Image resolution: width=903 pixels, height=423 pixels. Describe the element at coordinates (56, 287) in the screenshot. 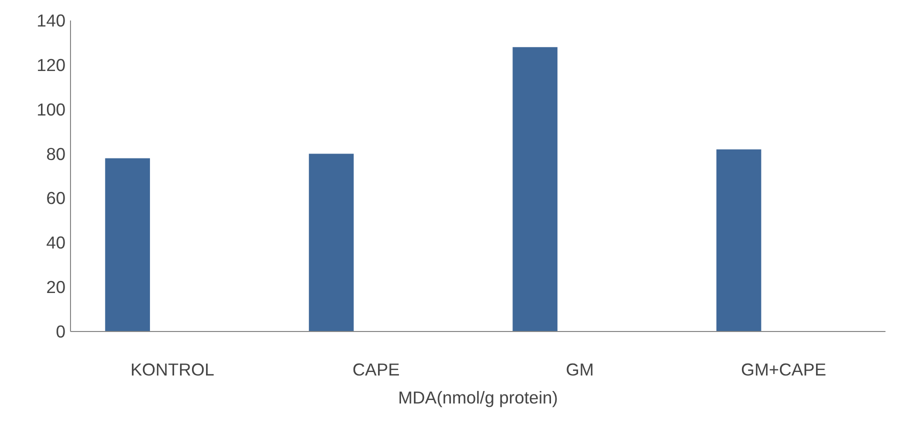

I see `y-tick-label: 20` at that location.